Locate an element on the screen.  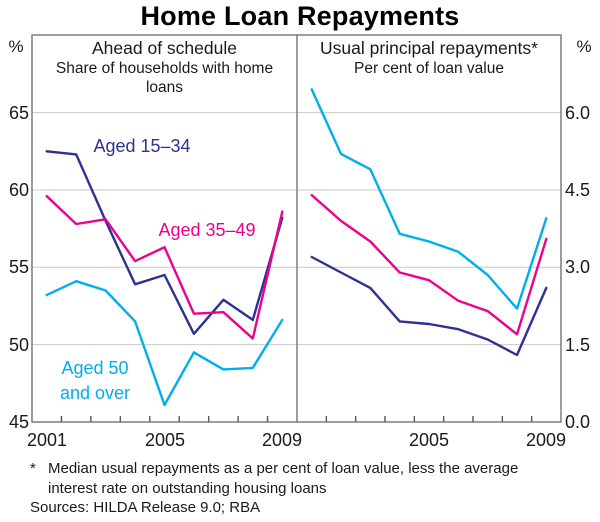
y-tick-label: 55 is located at coordinates (18, 267).